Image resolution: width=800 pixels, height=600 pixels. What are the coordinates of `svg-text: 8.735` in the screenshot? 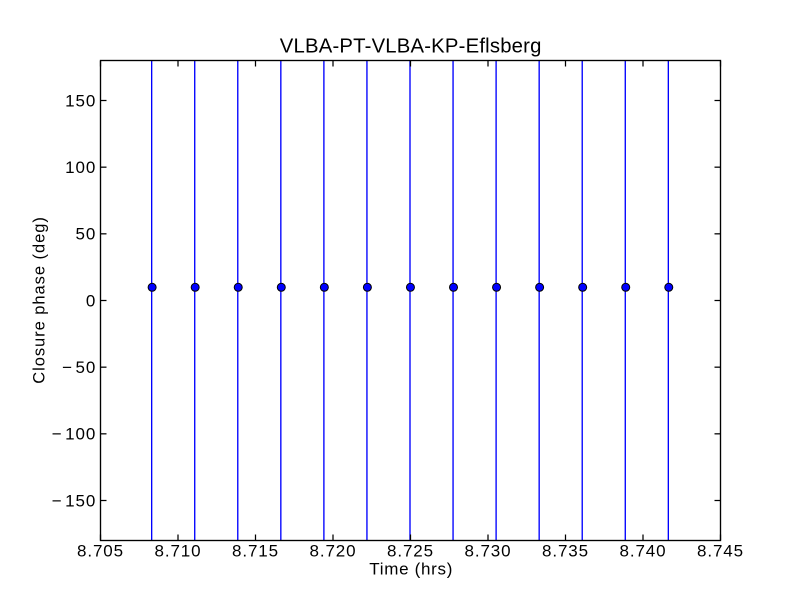 It's located at (565, 551).